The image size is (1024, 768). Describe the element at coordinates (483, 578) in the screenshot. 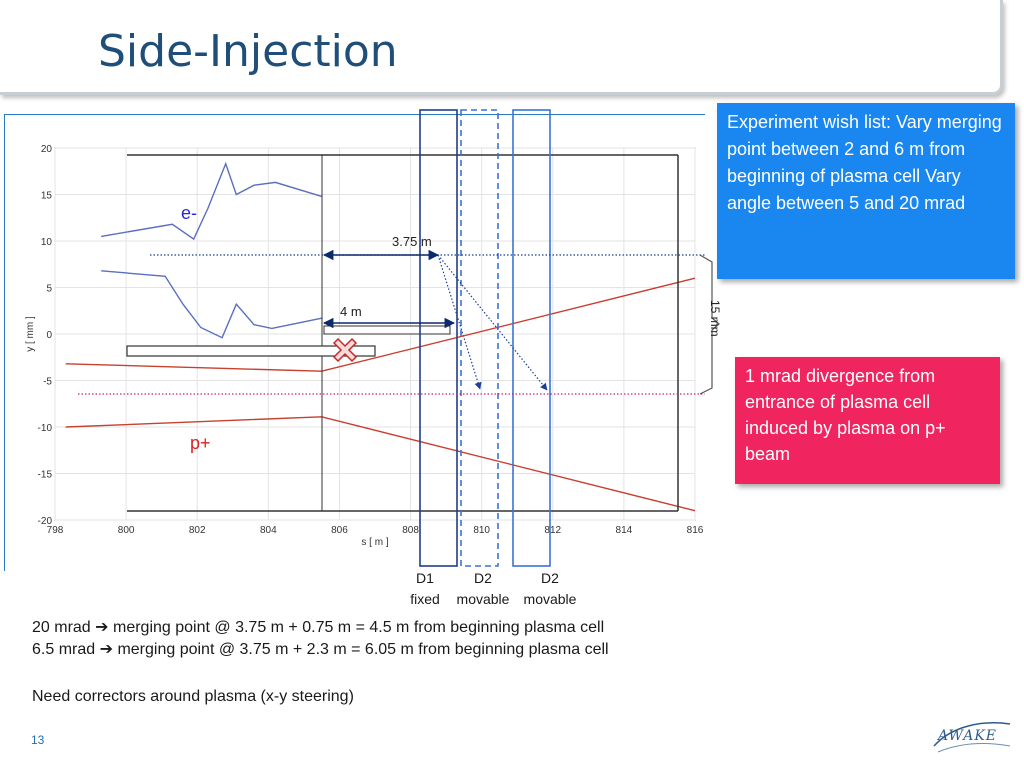

I see `detector-d2-movable-name: D2` at that location.